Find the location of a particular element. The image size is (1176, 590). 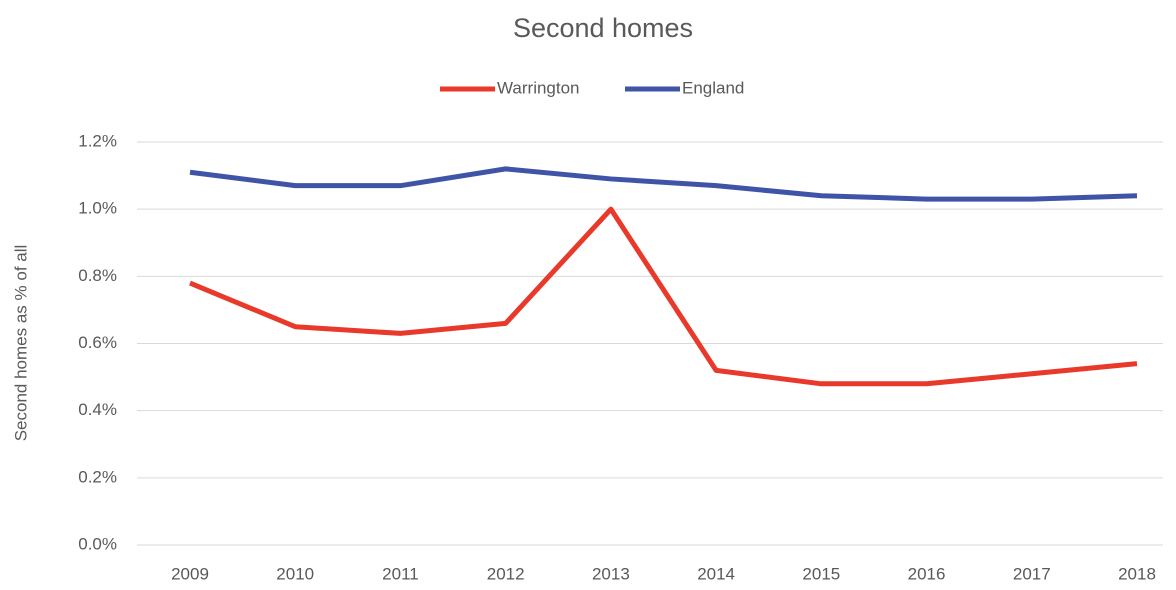

y-tick-label: 0.6% is located at coordinates (97, 342).